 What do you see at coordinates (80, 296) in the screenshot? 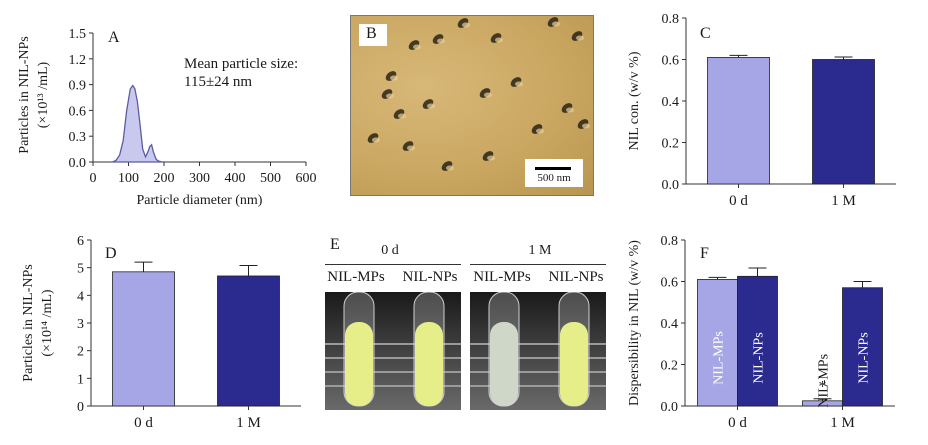
I see `panel-d-ytick-label: 4` at bounding box center [80, 296].